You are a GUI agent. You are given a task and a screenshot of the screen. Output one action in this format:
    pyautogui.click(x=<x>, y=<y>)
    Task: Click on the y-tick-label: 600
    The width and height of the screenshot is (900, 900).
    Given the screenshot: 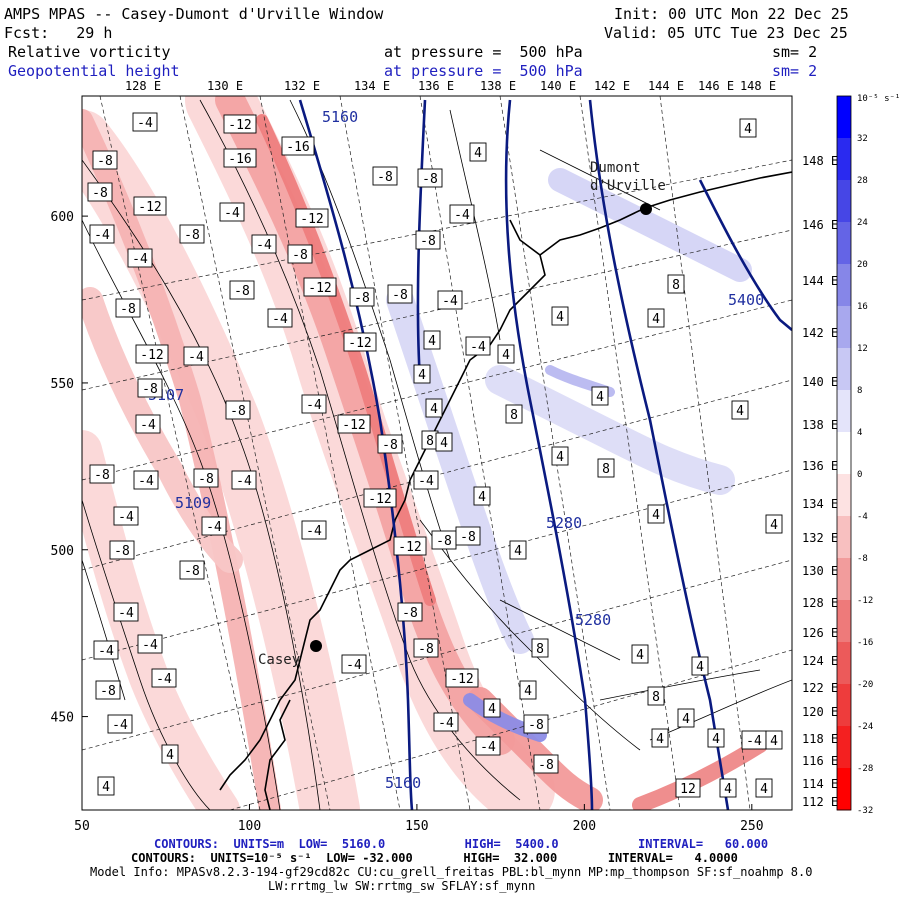 What is the action you would take?
    pyautogui.click(x=62, y=217)
    